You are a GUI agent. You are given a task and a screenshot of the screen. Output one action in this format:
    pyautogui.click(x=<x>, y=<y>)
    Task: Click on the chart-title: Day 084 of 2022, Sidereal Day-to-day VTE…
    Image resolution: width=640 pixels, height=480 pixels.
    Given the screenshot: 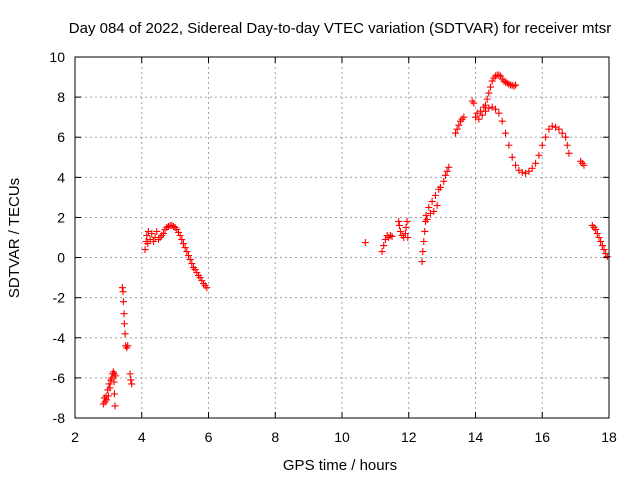 What is the action you would take?
    pyautogui.click(x=340, y=28)
    